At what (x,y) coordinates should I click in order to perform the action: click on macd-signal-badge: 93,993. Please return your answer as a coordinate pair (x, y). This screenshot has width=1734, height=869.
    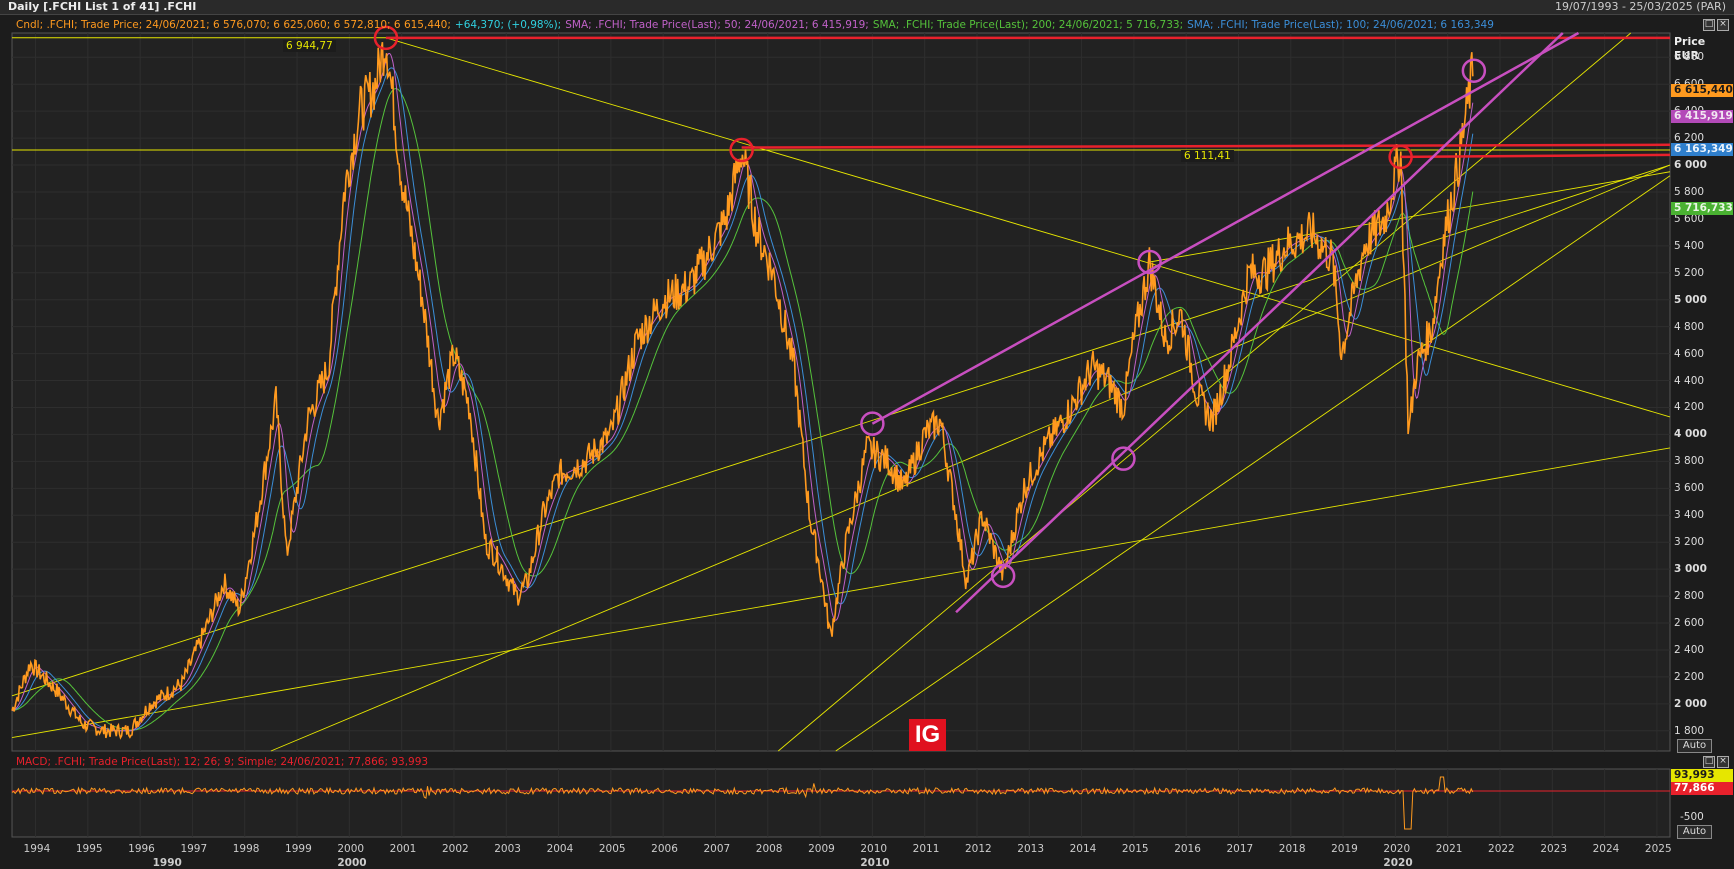
    Looking at the image, I should click on (1702, 775).